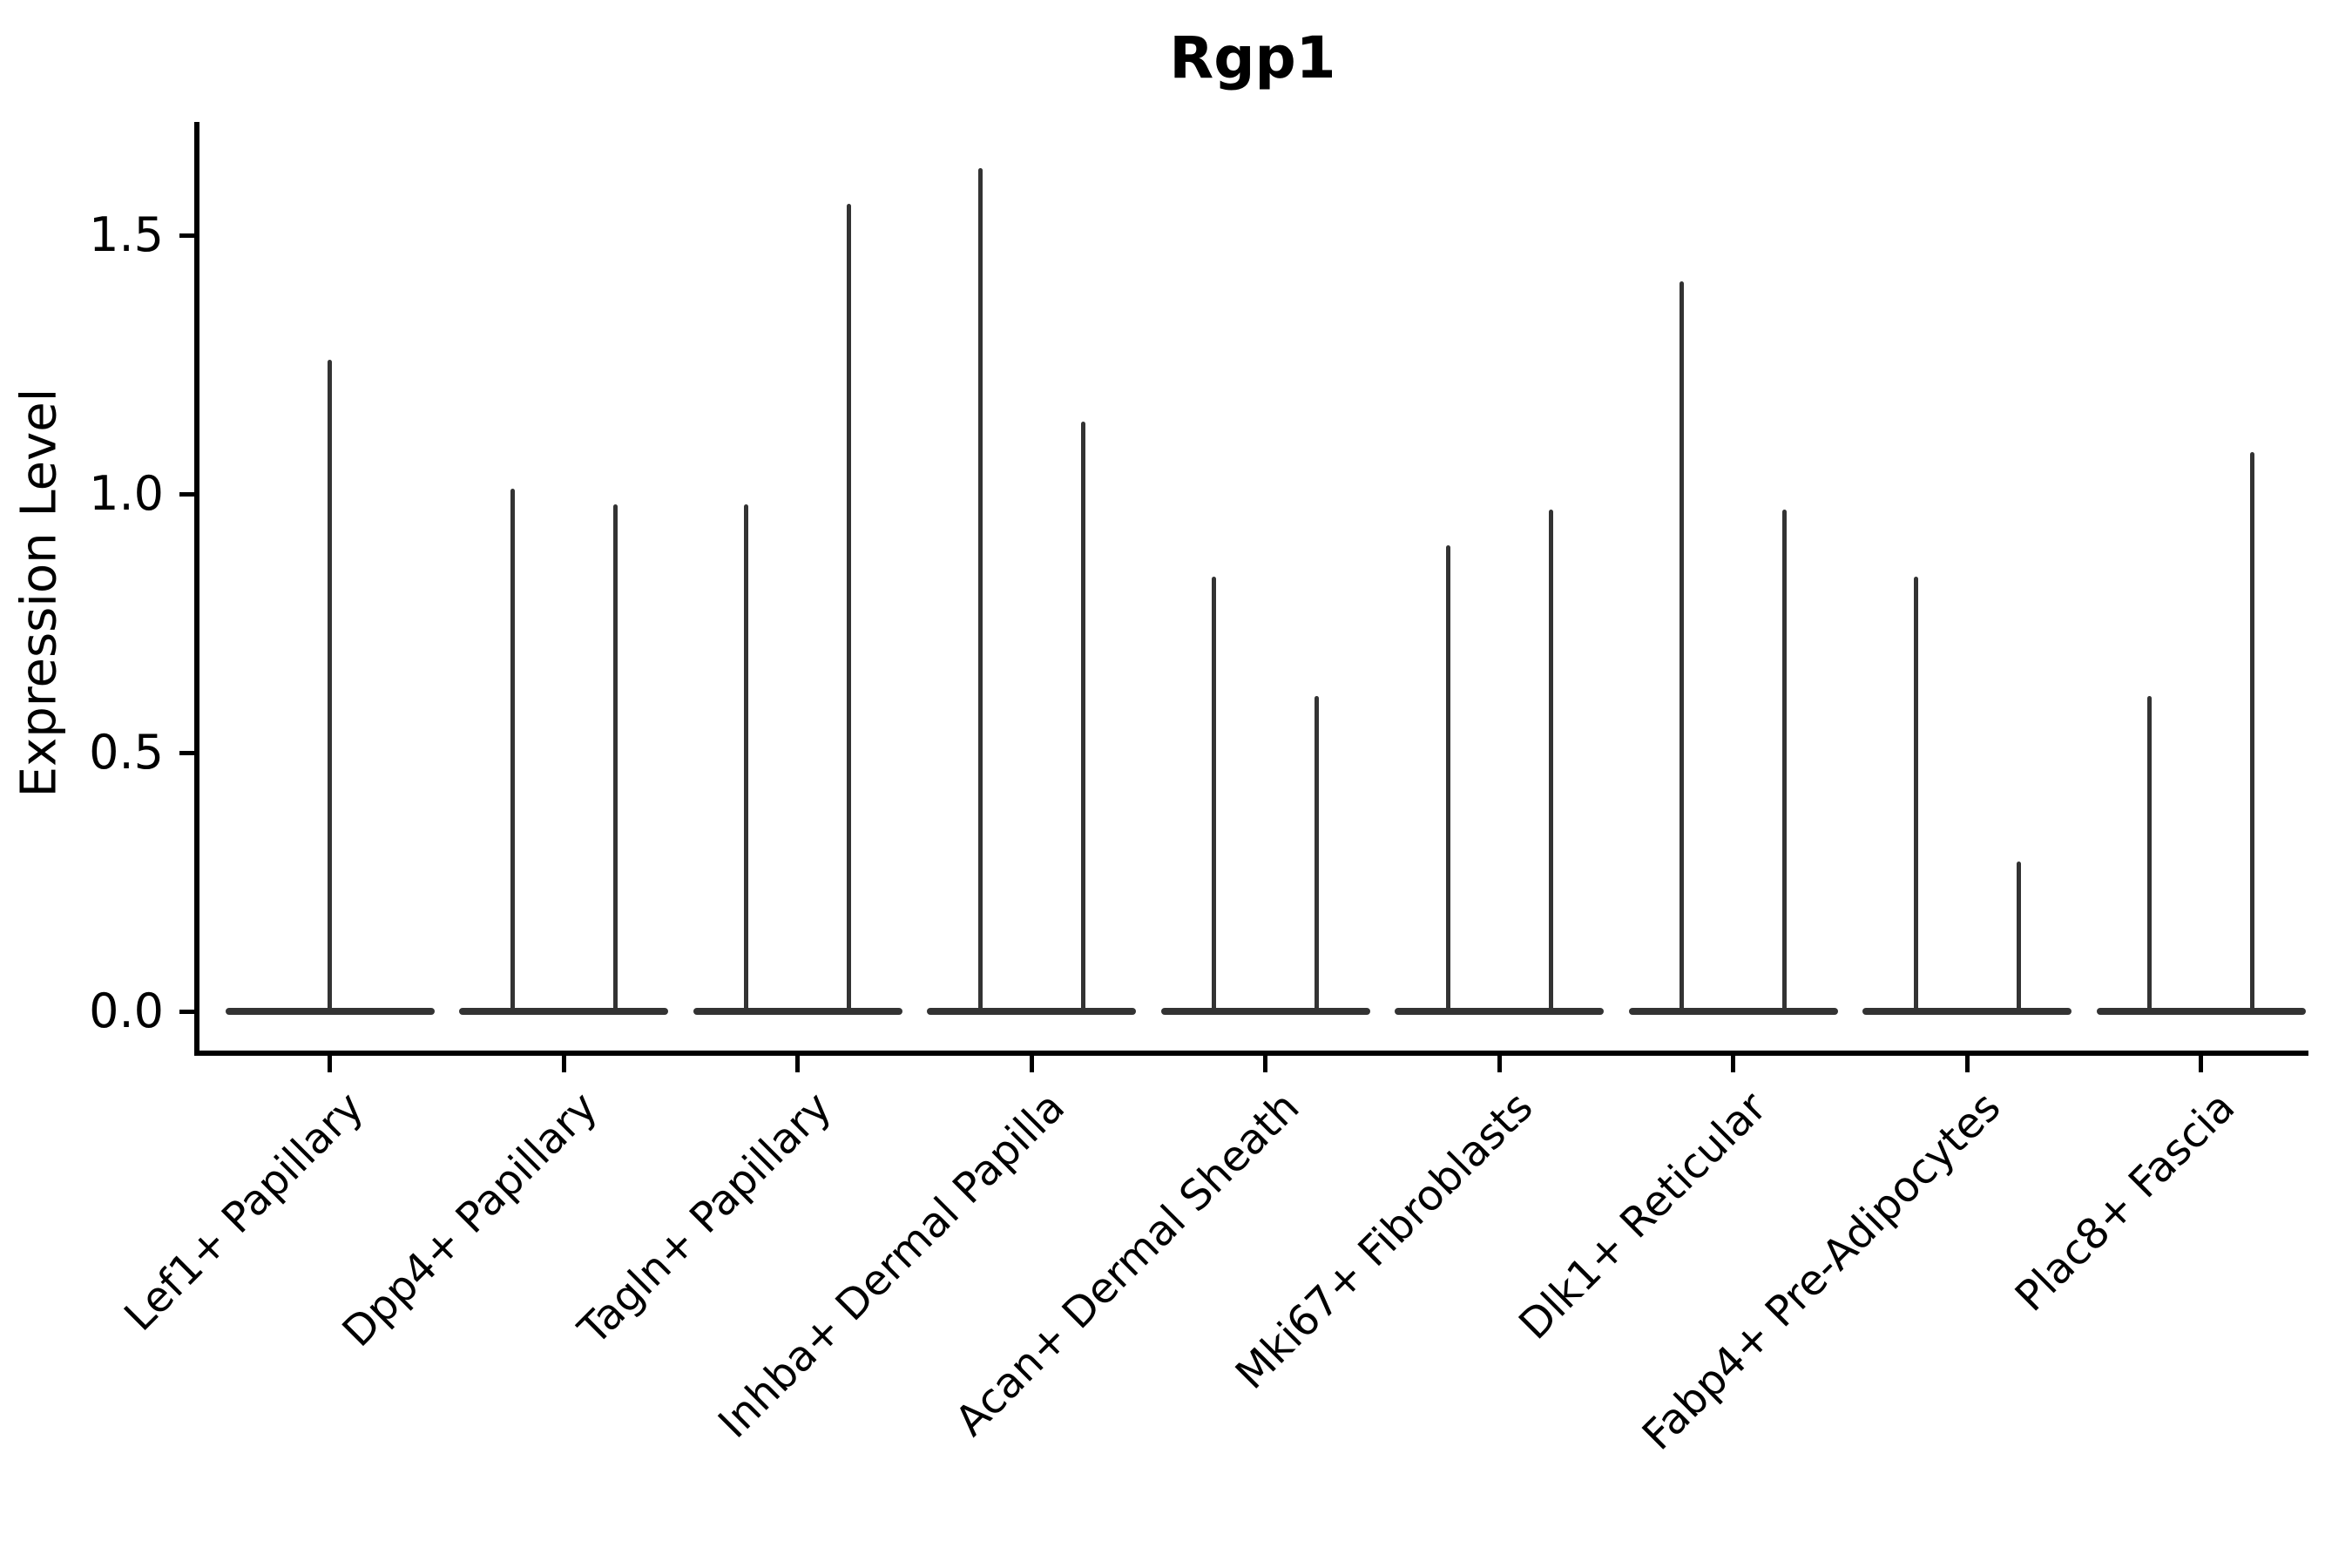 The image size is (2352, 1568). I want to click on x-axis-spine, so click(1251, 1054).